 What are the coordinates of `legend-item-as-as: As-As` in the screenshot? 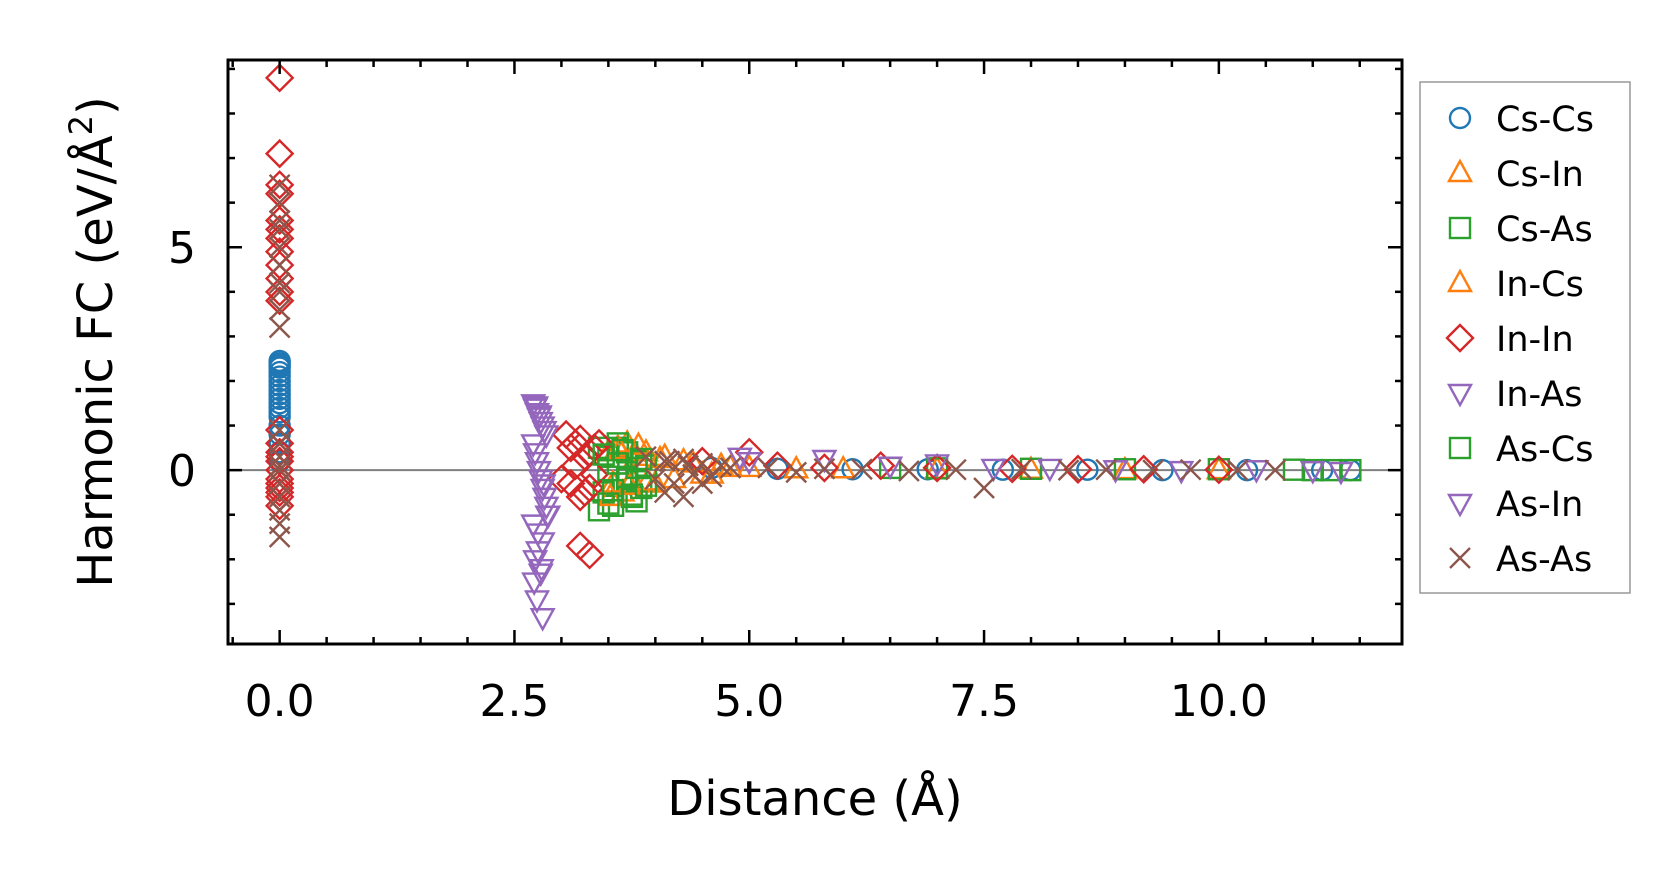 It's located at (1520, 560).